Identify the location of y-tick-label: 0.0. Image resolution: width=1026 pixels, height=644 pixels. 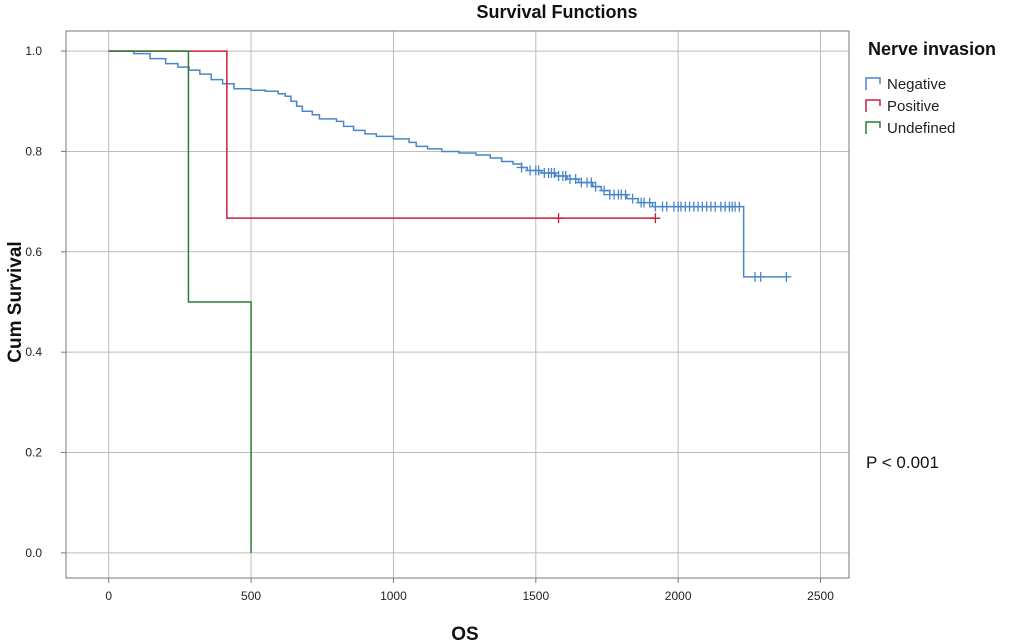
(33, 553).